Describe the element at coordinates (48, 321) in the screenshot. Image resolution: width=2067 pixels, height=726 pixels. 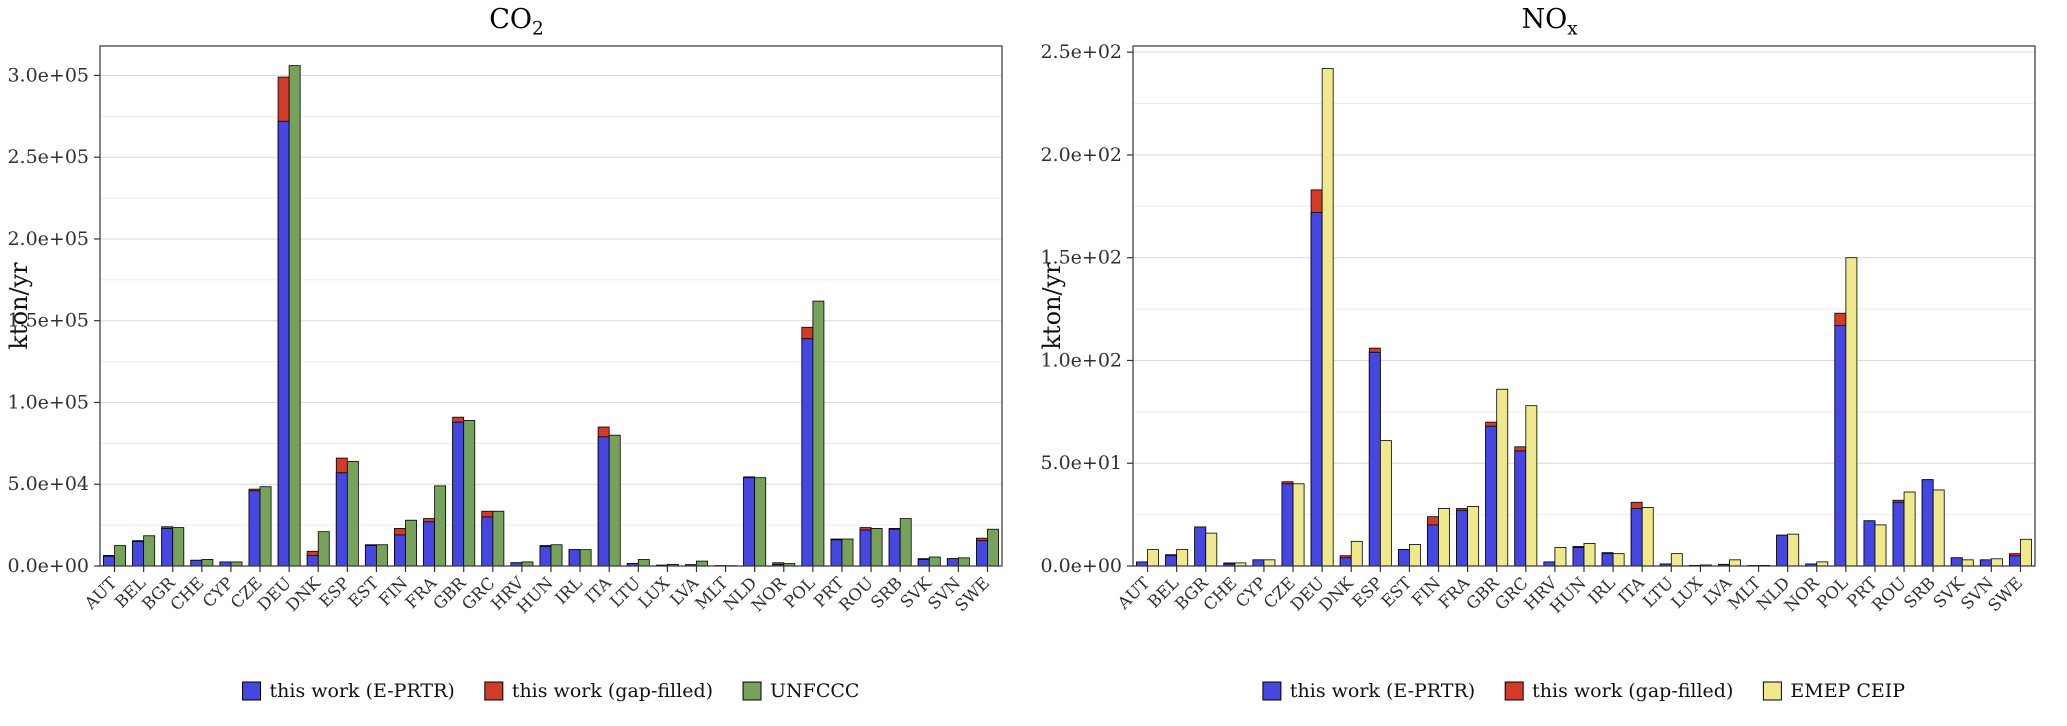
I see `y-tick-label: 1.5e+05` at that location.